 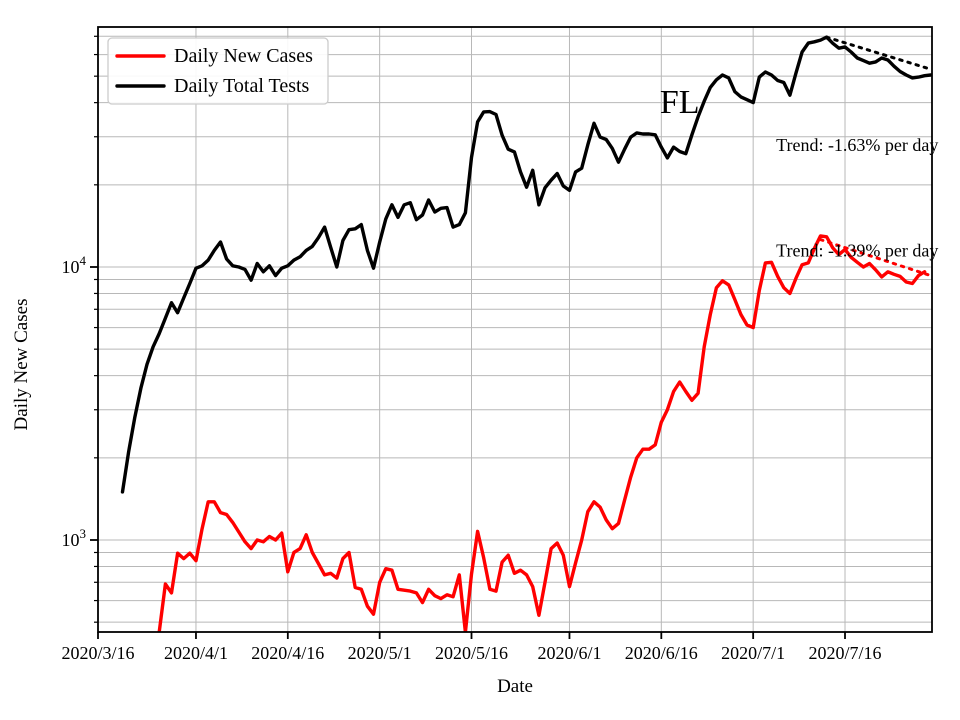 What do you see at coordinates (74, 265) in the screenshot?
I see `y-tick-label: 10⁴` at bounding box center [74, 265].